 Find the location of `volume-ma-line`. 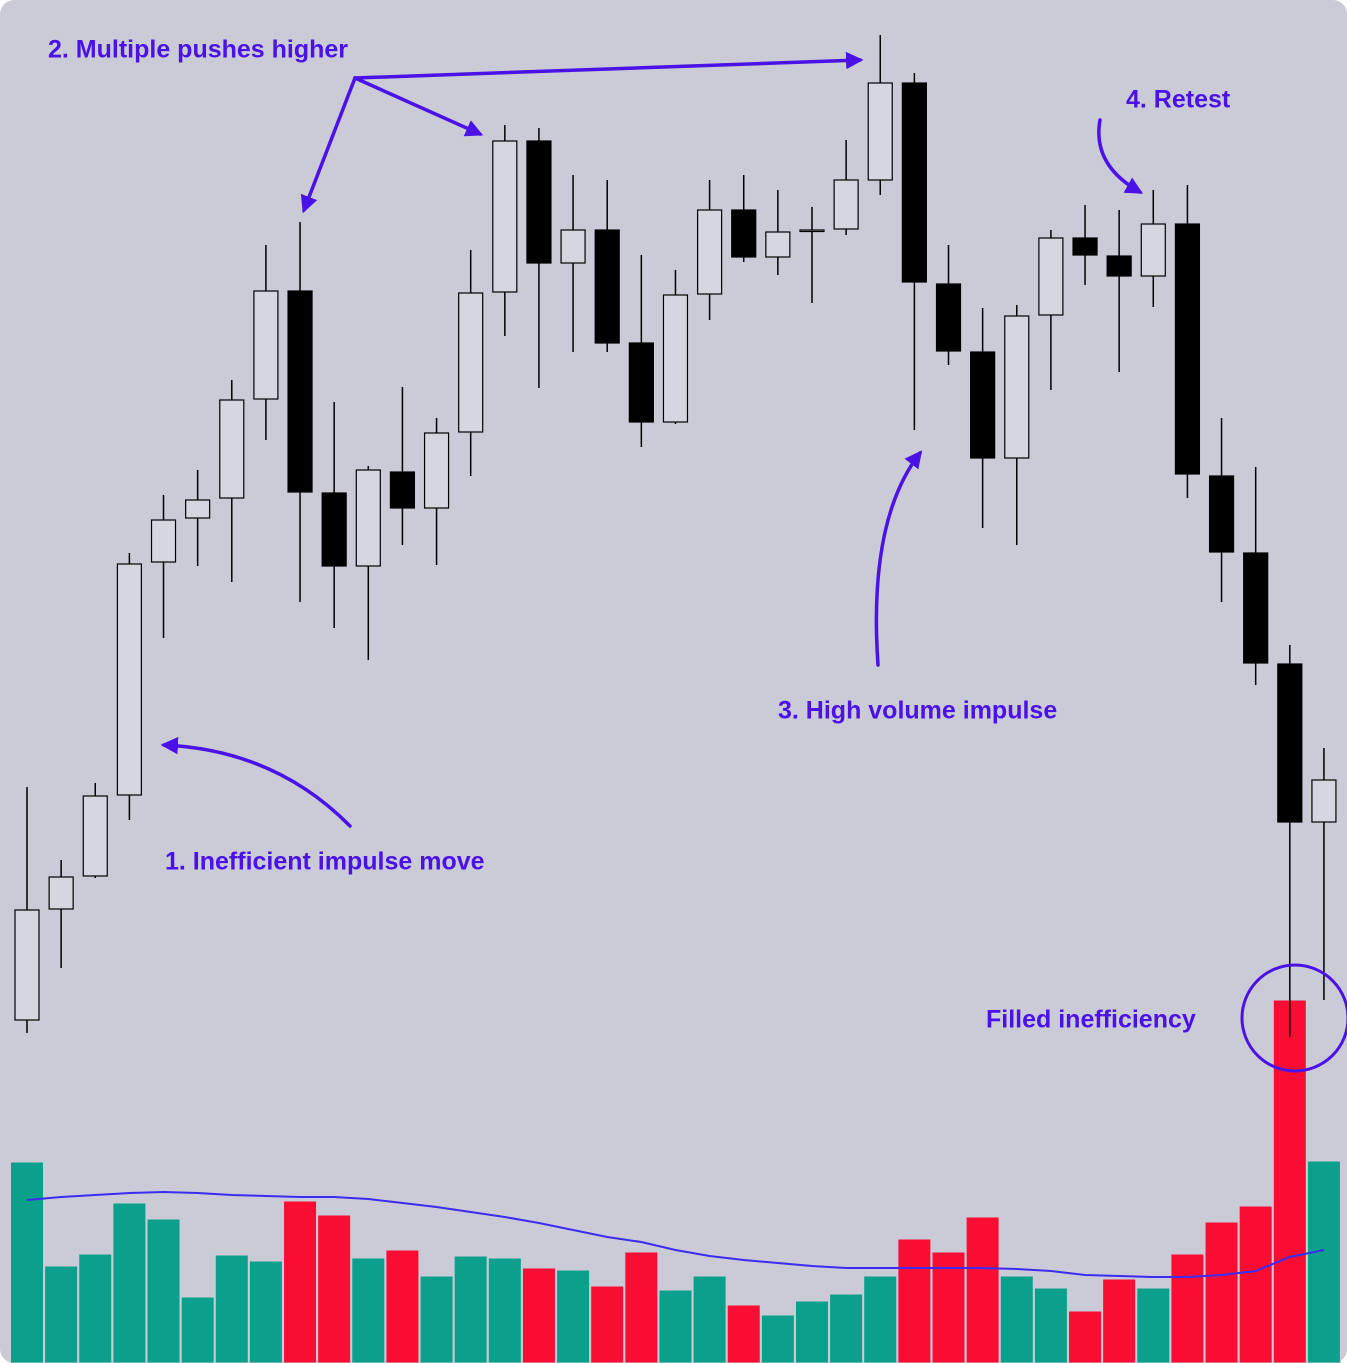

volume-ma-line is located at coordinates (675, 1234).